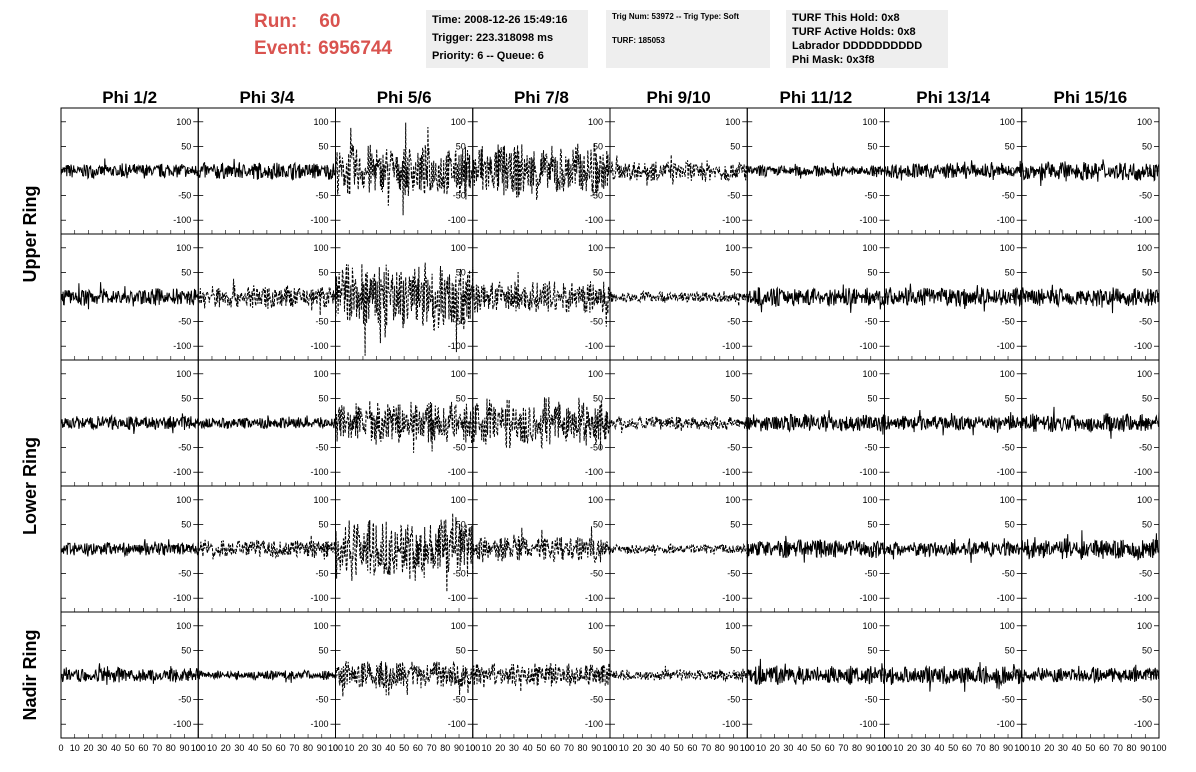 The width and height of the screenshot is (1196, 772). What do you see at coordinates (276, 21) in the screenshot?
I see `run-label: Run:` at bounding box center [276, 21].